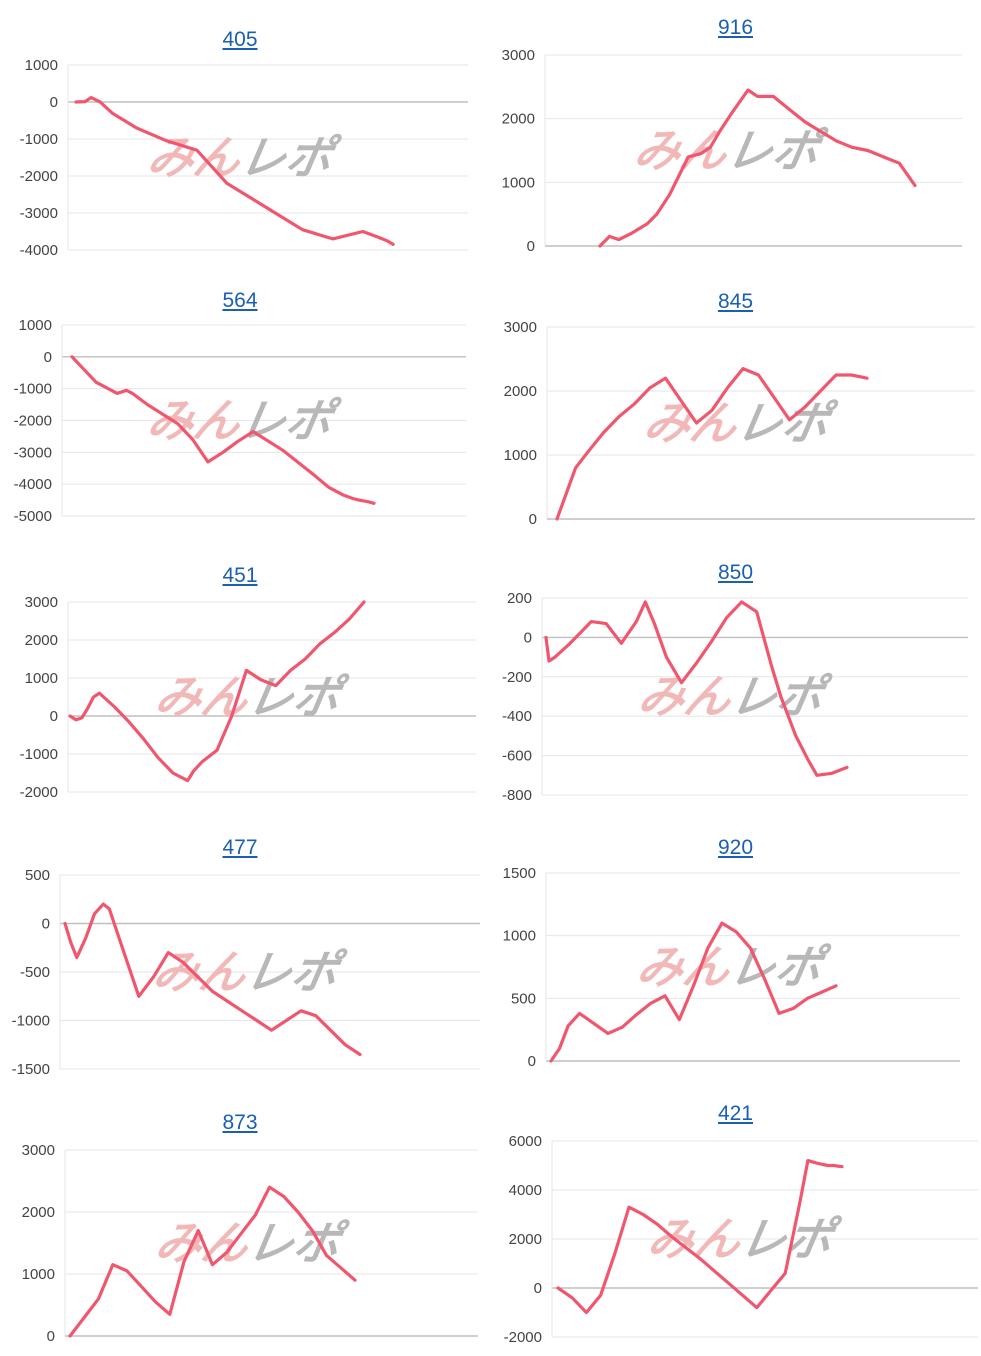  Describe the element at coordinates (240, 39) in the screenshot. I see `chart-title-link: 405` at that location.